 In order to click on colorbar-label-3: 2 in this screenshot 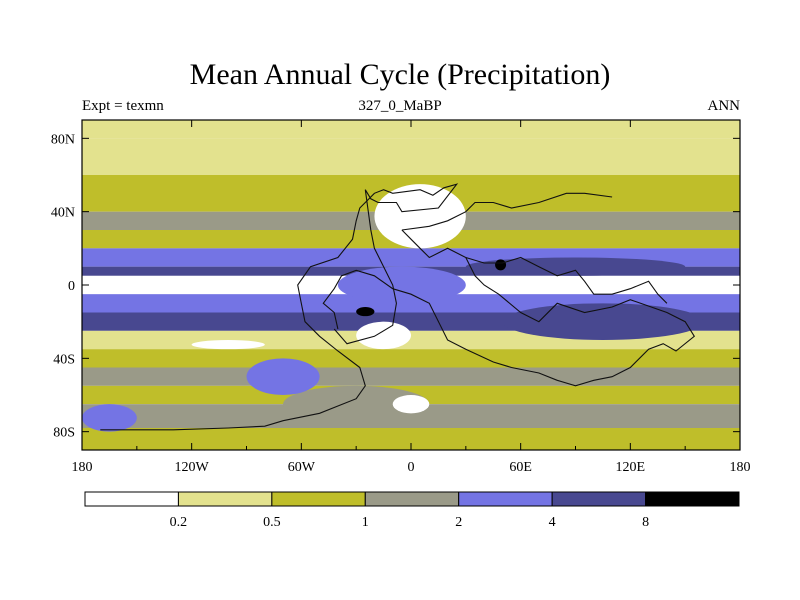, I will do `click(458, 522)`.